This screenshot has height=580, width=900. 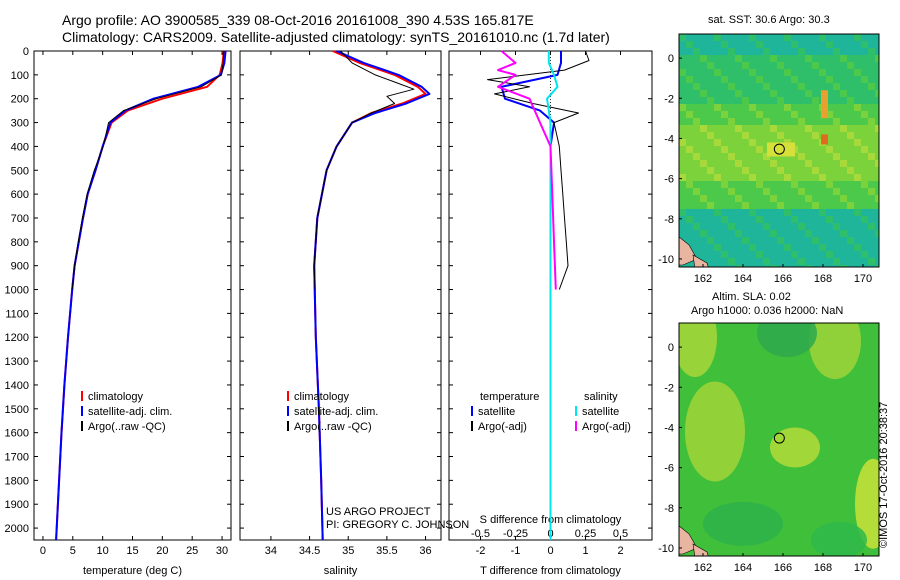 I want to click on map-y-tick-label: -2, so click(x=669, y=99).